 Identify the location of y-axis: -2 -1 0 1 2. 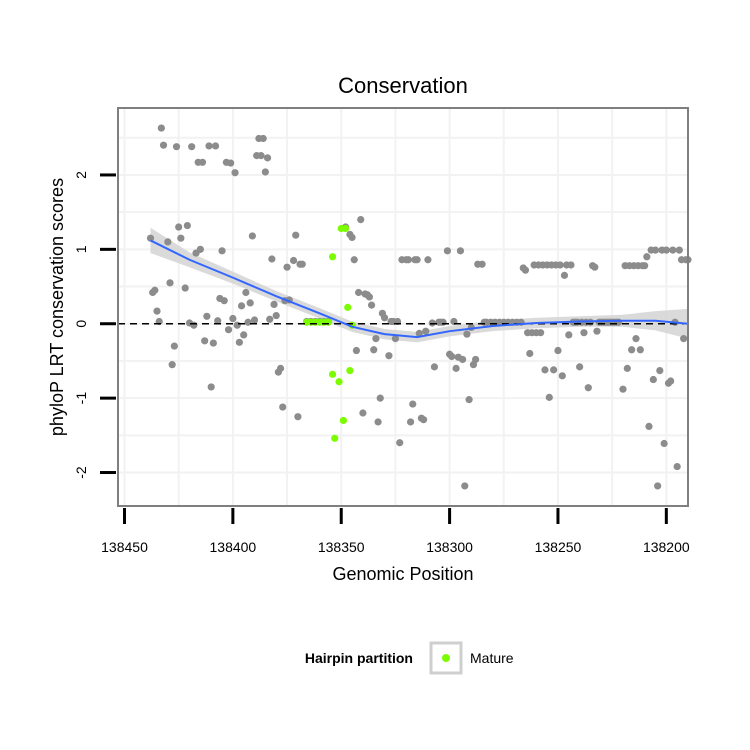
(94, 325).